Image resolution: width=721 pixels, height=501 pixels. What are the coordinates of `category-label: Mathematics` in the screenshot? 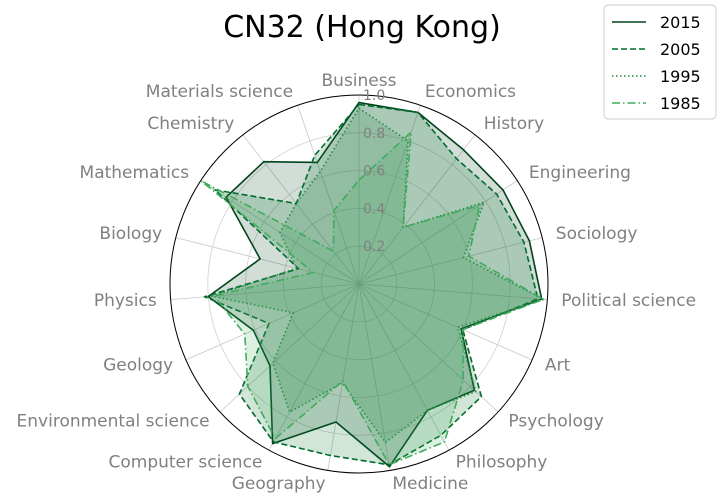 It's located at (135, 173).